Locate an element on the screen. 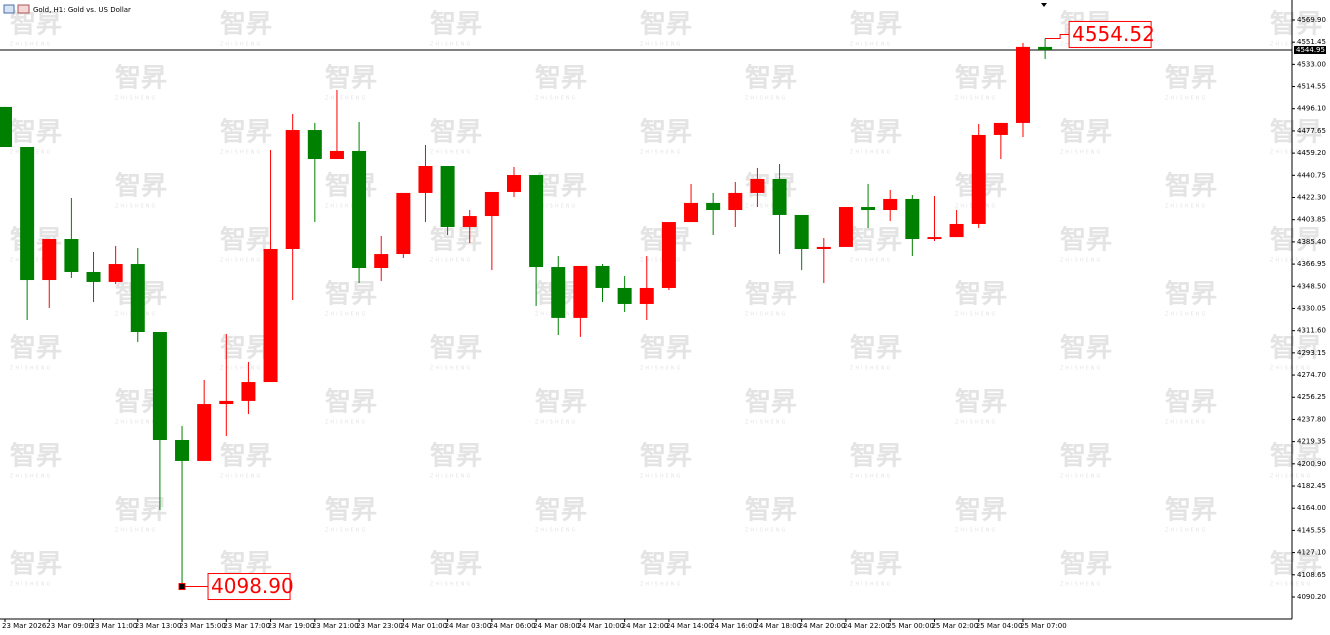 Image resolution: width=1330 pixels, height=635 pixels. x-tick-label: 25 Mar 00:00 is located at coordinates (910, 626).